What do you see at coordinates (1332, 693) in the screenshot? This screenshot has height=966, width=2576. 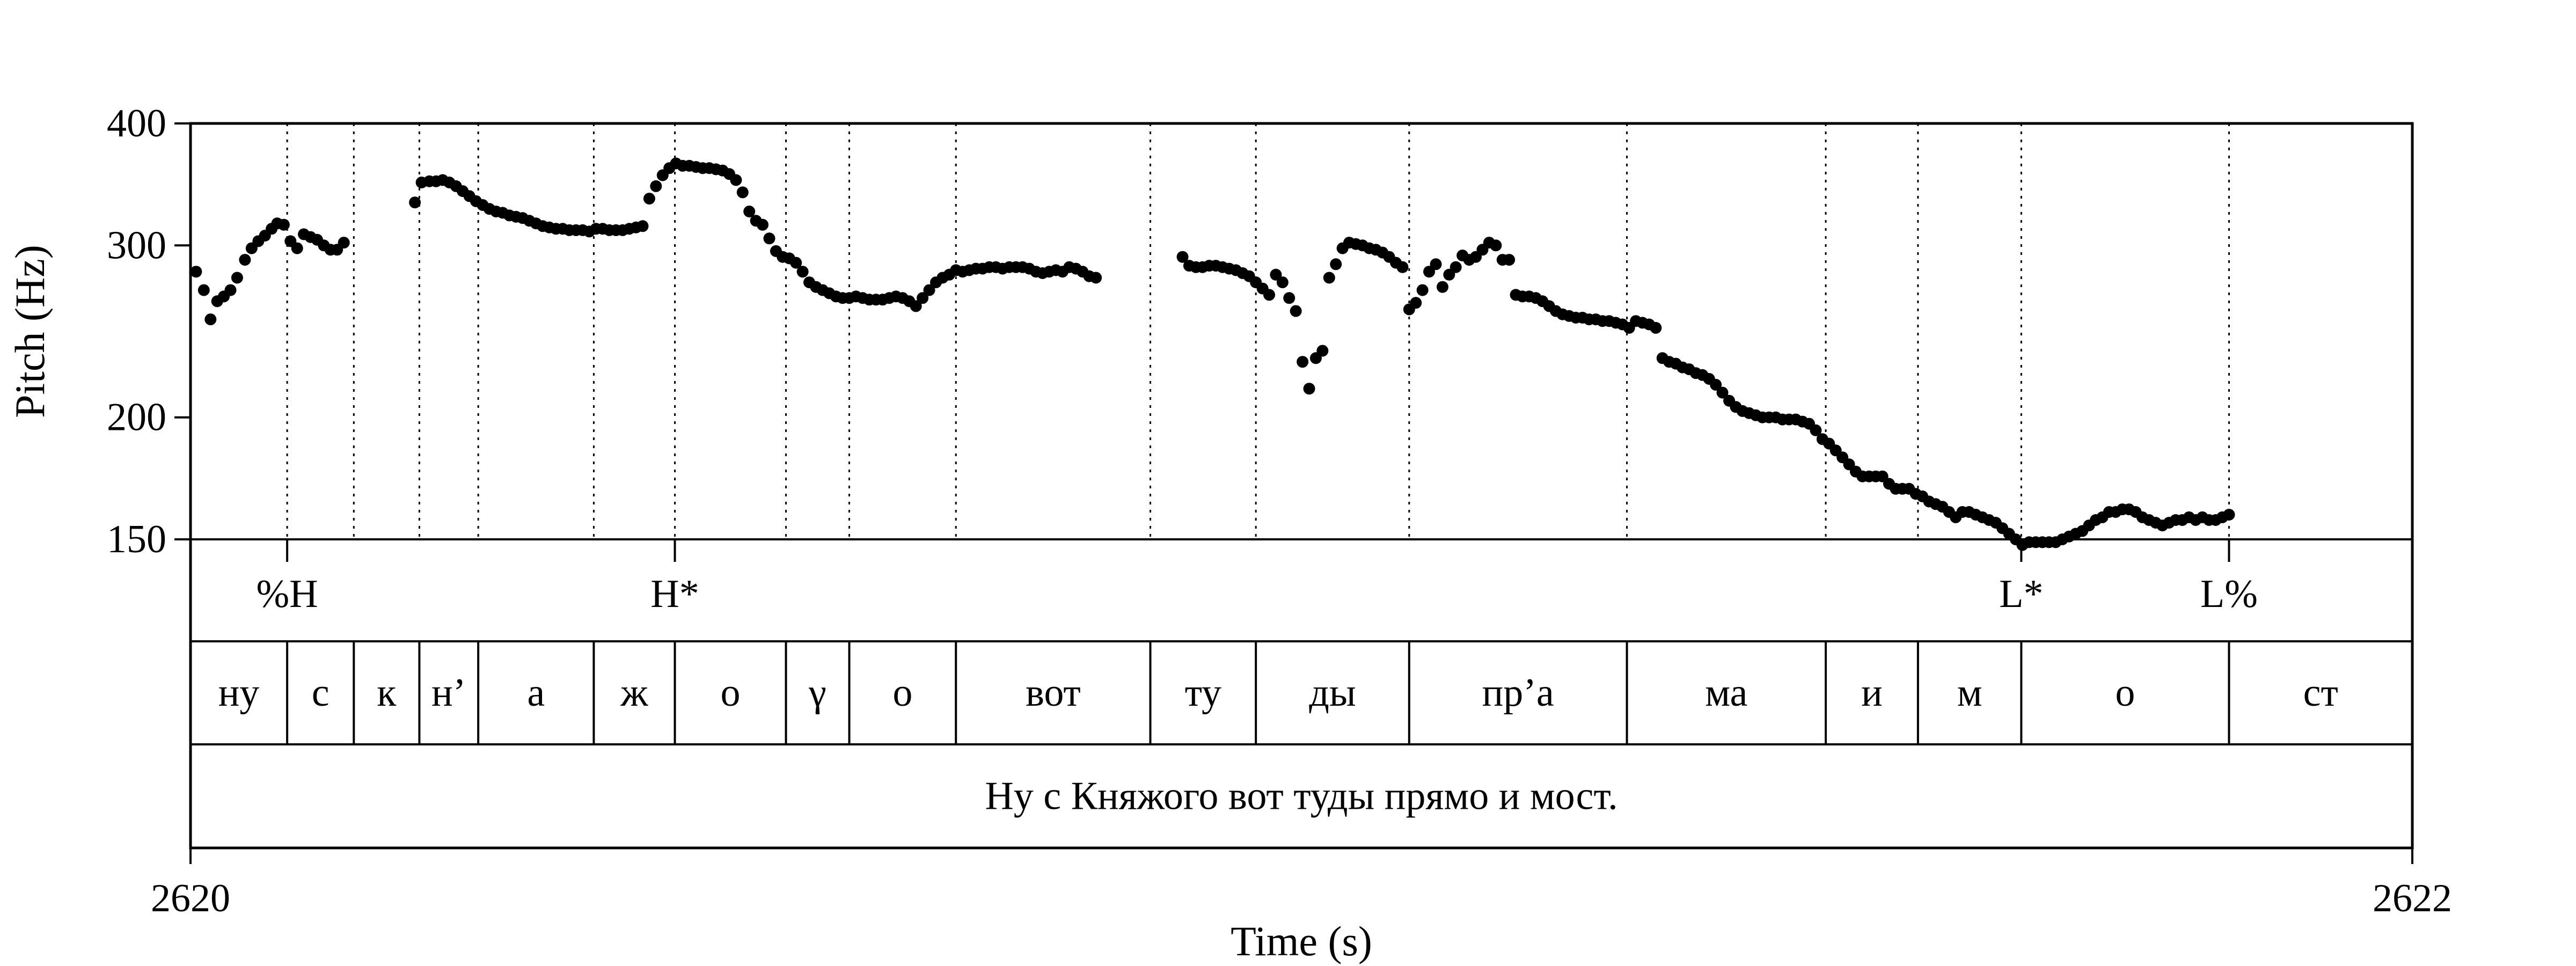 I see `segment-label: ды` at bounding box center [1332, 693].